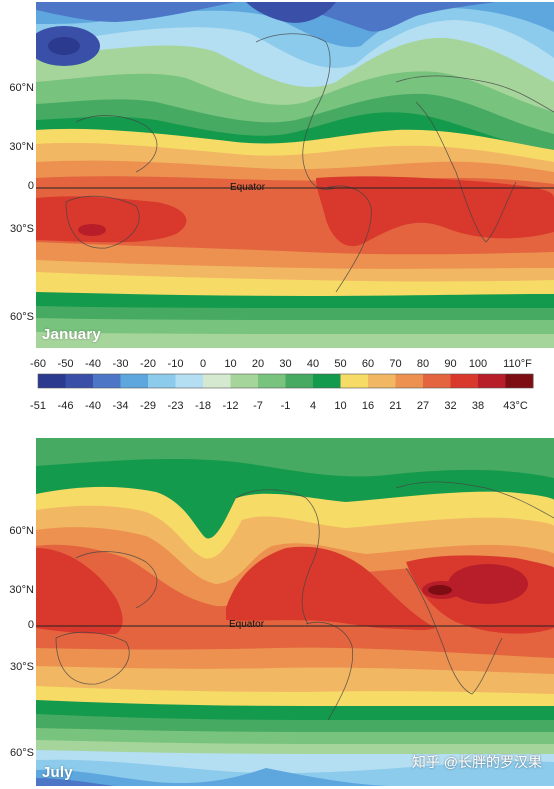  What do you see at coordinates (478, 364) in the screenshot?
I see `legend-fahrenheit-label: 100` at bounding box center [478, 364].